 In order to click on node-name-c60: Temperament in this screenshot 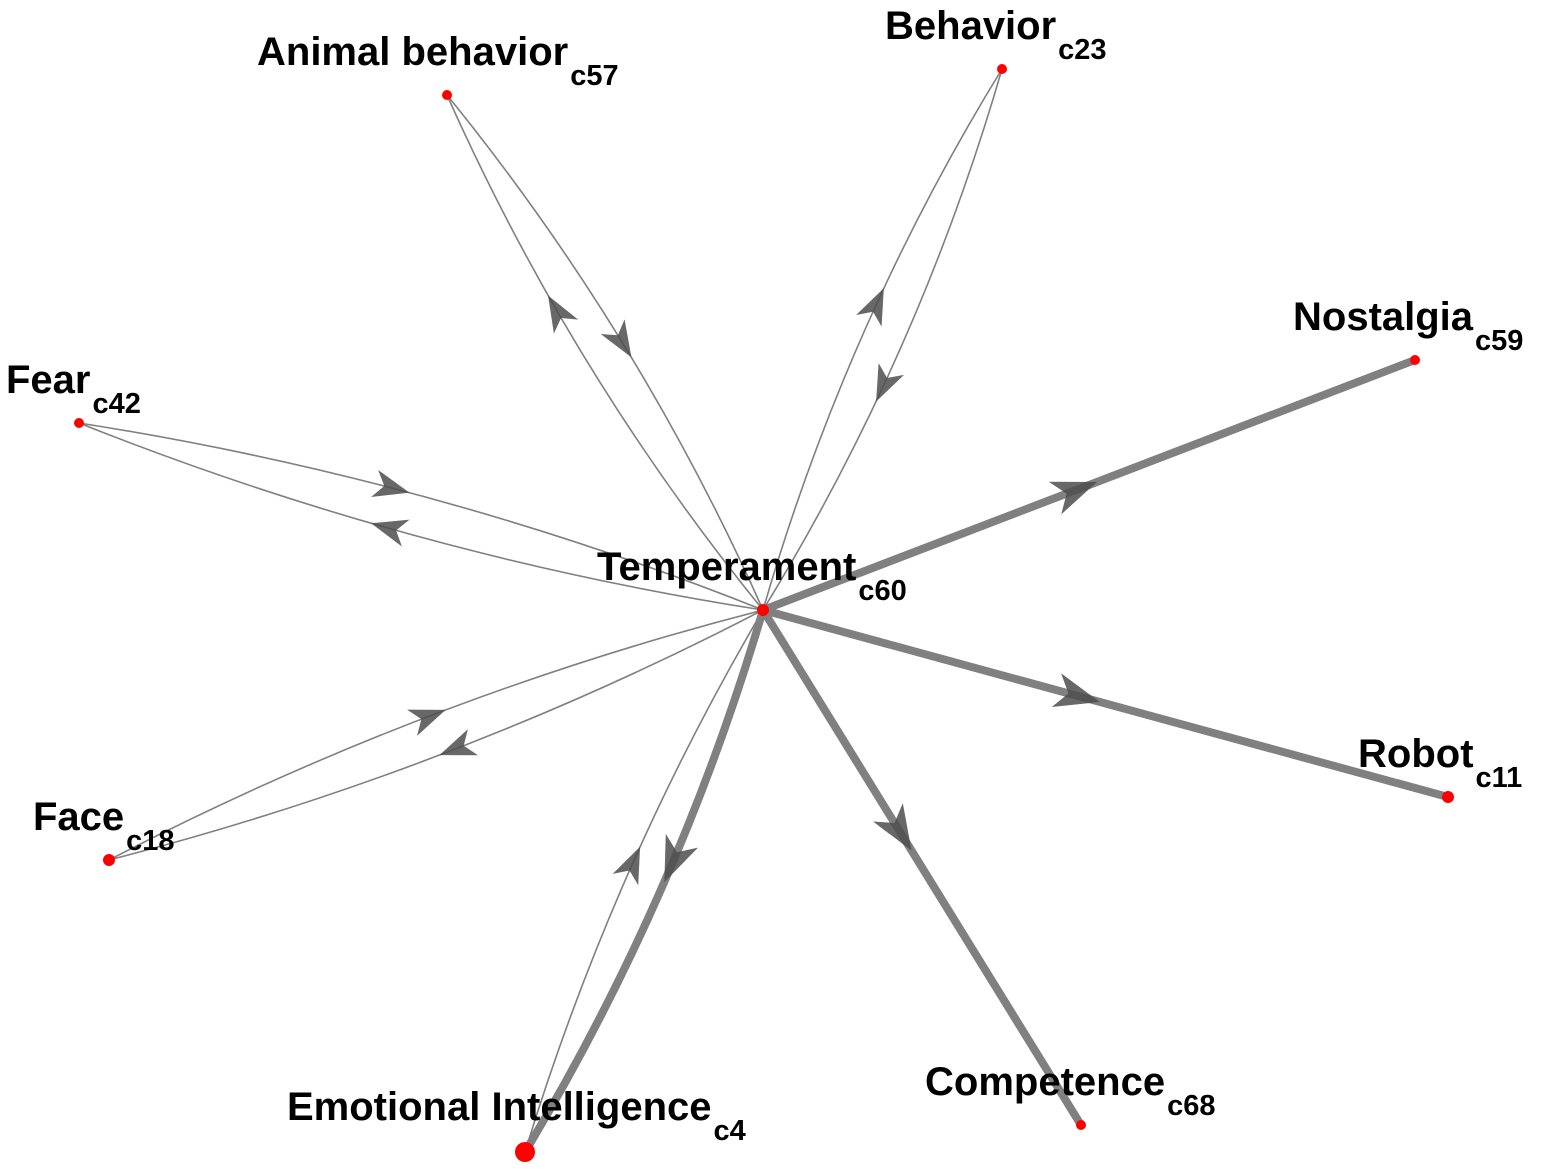, I will do `click(726, 567)`.